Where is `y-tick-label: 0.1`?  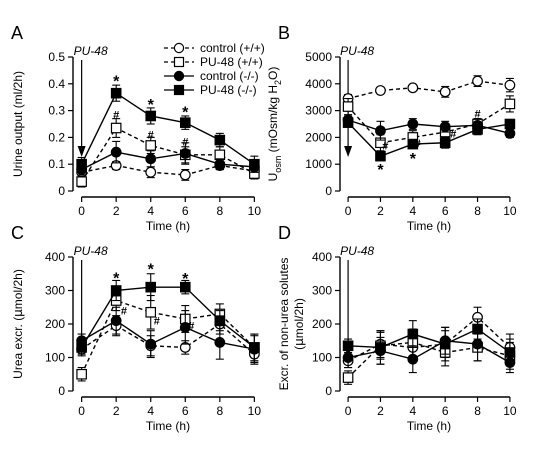 y-tick-label: 0.1 is located at coordinates (56, 164).